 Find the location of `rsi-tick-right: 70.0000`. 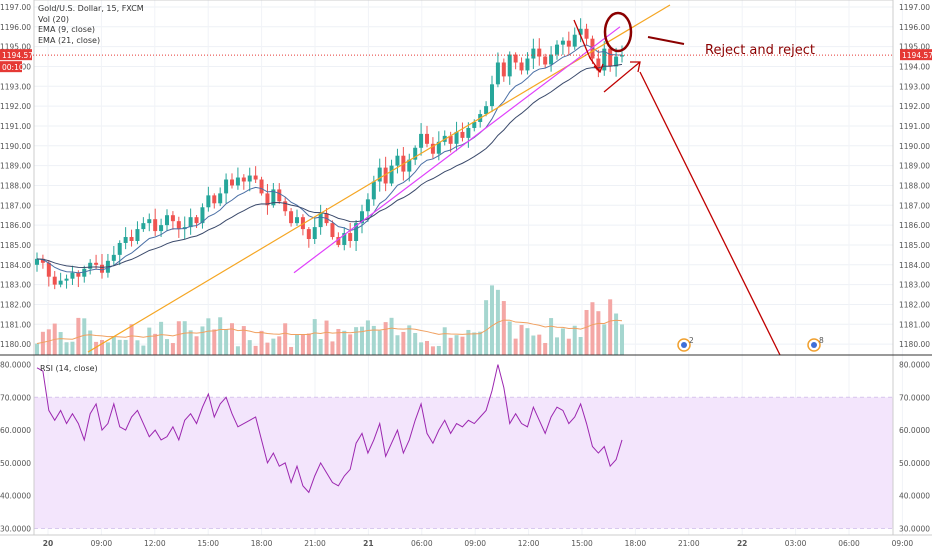

rsi-tick-right: 70.0000 is located at coordinates (914, 397).